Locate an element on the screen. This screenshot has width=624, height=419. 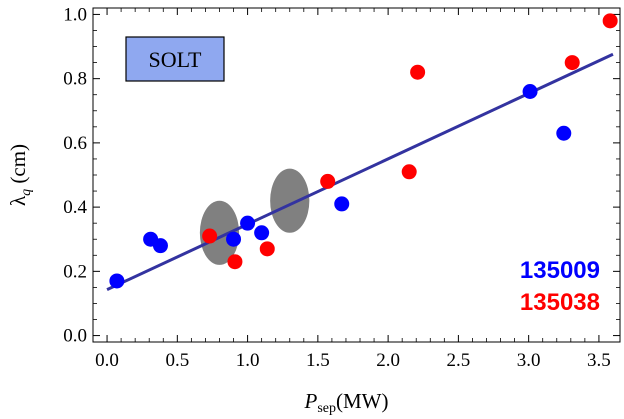
x-tick-label: 0.0 is located at coordinates (107, 360).